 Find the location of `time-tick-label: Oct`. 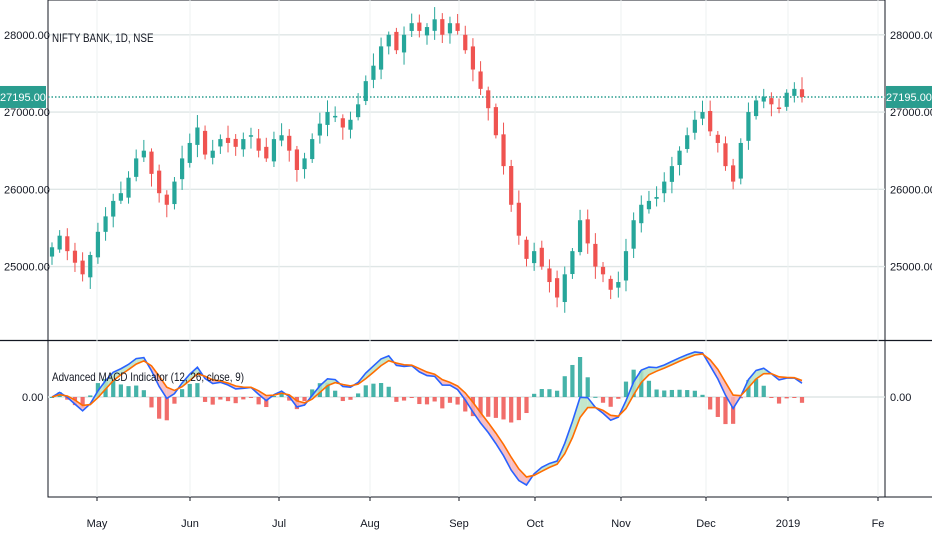

time-tick-label: Oct is located at coordinates (534, 524).